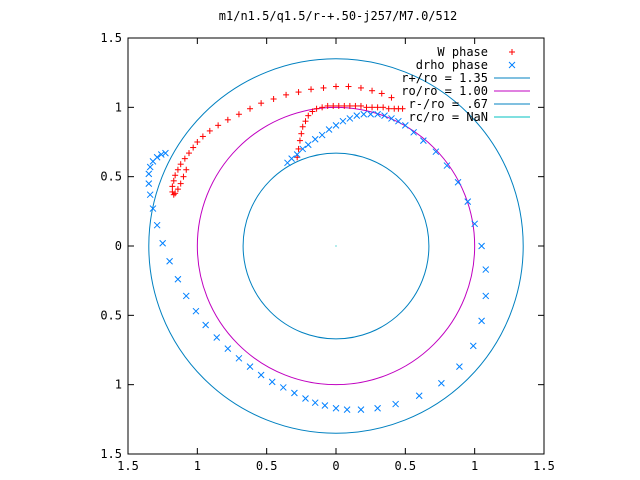 The height and width of the screenshot is (480, 640). What do you see at coordinates (118, 385) in the screenshot?
I see `y-tick-label: 1` at bounding box center [118, 385].